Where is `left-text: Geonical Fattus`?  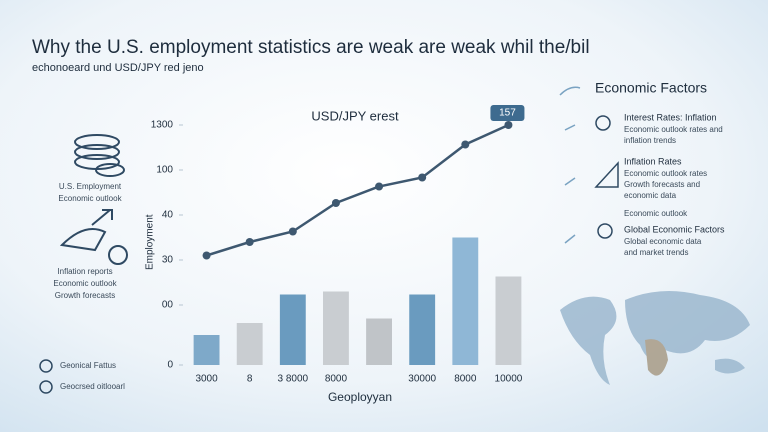 left-text: Geonical Fattus is located at coordinates (88, 365).